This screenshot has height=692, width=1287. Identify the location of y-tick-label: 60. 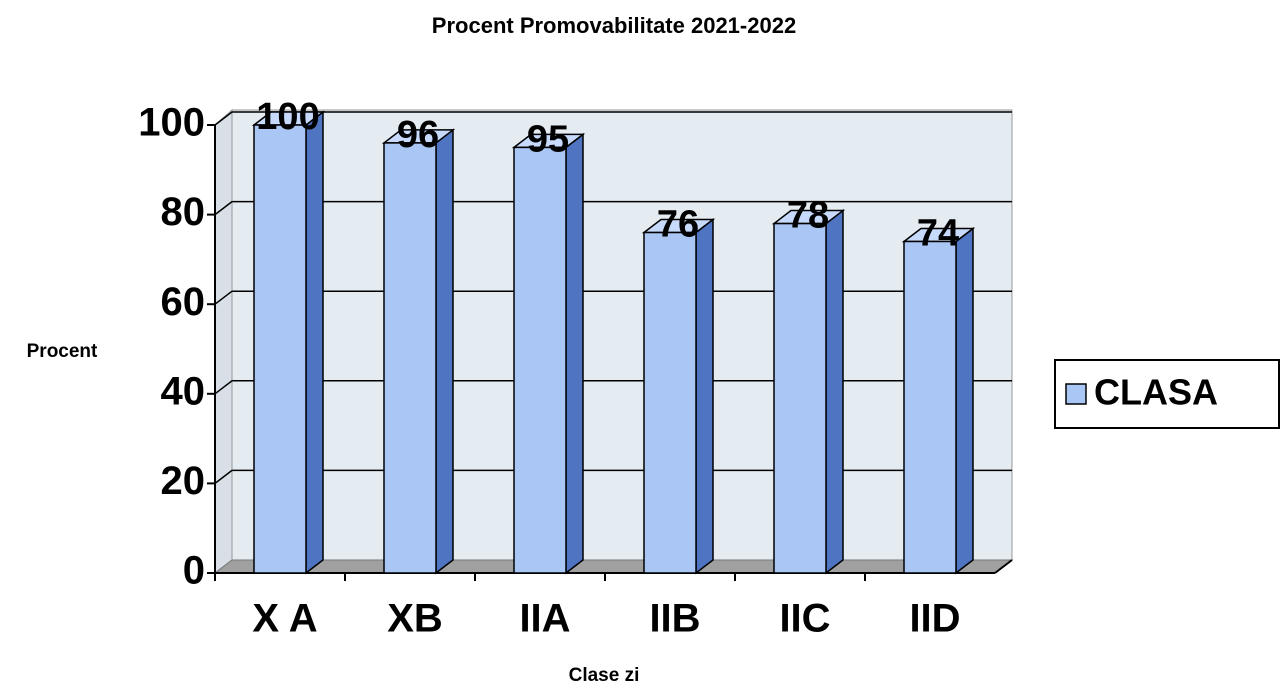
(183, 302).